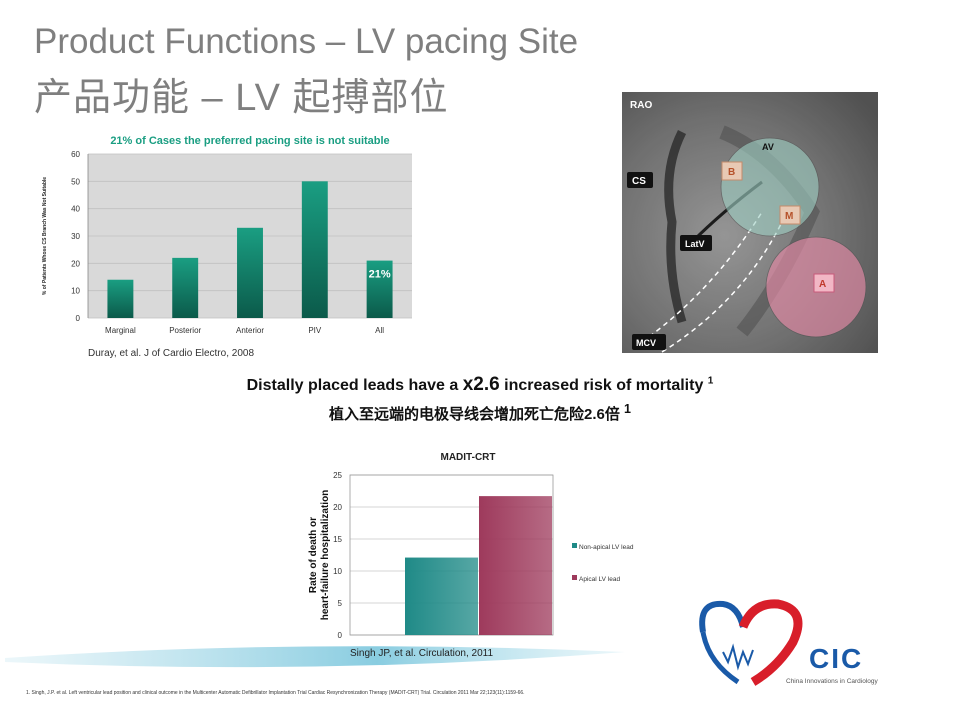 This screenshot has width=960, height=720. What do you see at coordinates (241, 98) in the screenshot?
I see `page-subtitle-cn: 产品功能 – LV 起搏部位` at bounding box center [241, 98].